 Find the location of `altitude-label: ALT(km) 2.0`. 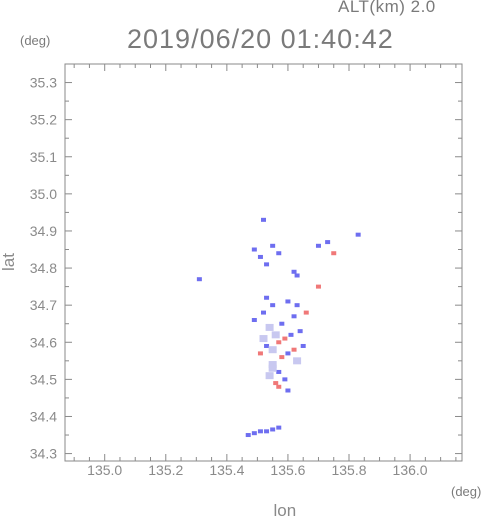

altitude-label: ALT(km) 2.0 is located at coordinates (387, 8).